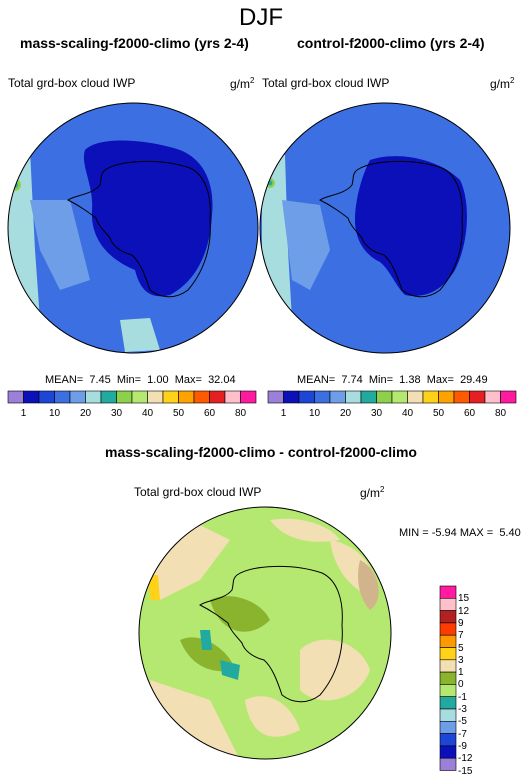 The height and width of the screenshot is (777, 522). Describe the element at coordinates (462, 697) in the screenshot. I see `colorbar-diff-tick-label: -1` at that location.